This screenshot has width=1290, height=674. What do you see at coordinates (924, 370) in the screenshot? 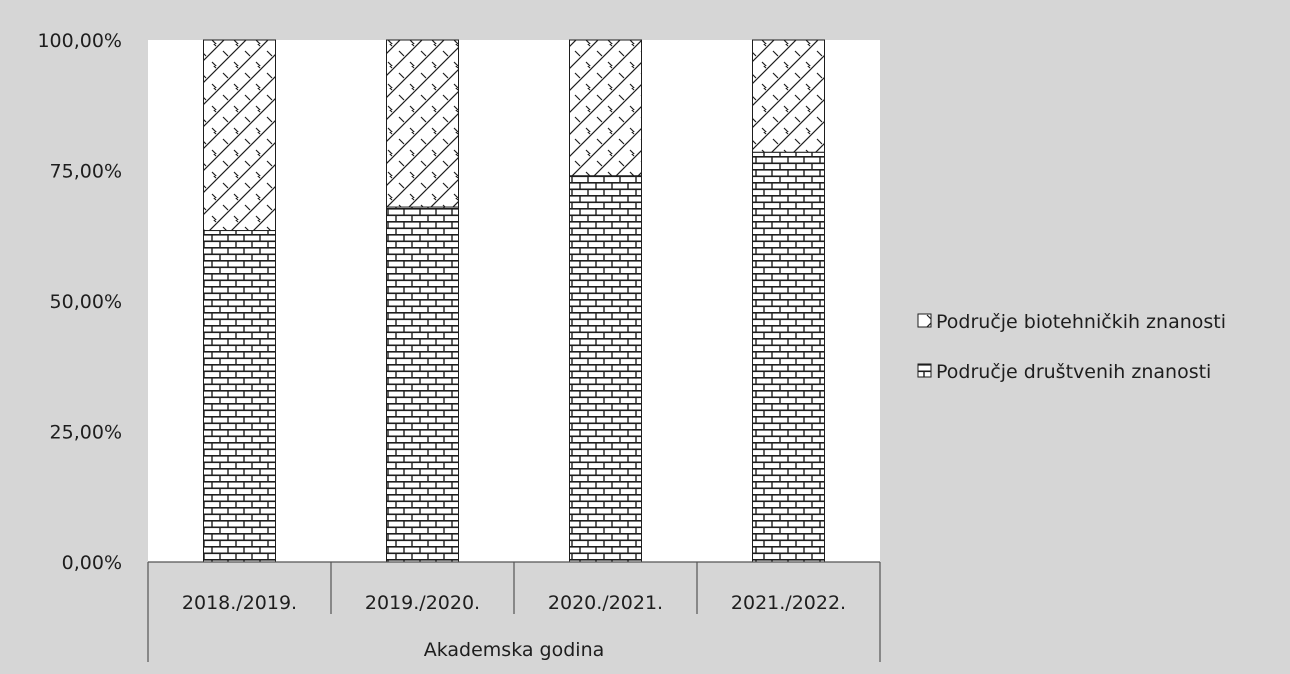
I see `legend-swatch-drustvene` at bounding box center [924, 370].